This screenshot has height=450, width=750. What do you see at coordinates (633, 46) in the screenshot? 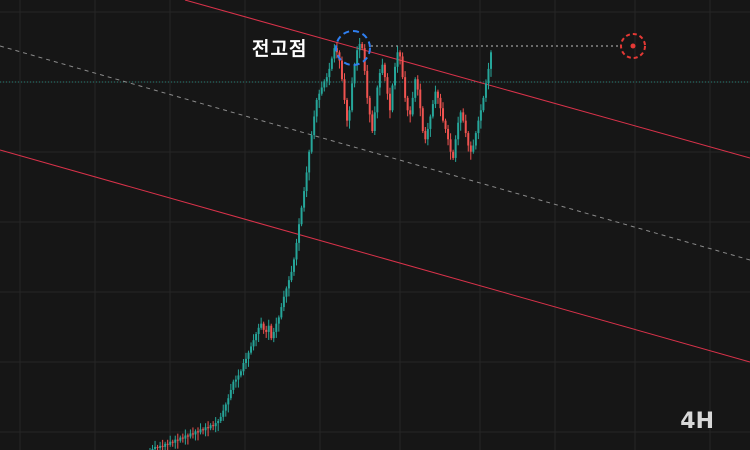
I see `target-marker-dot` at bounding box center [633, 46].